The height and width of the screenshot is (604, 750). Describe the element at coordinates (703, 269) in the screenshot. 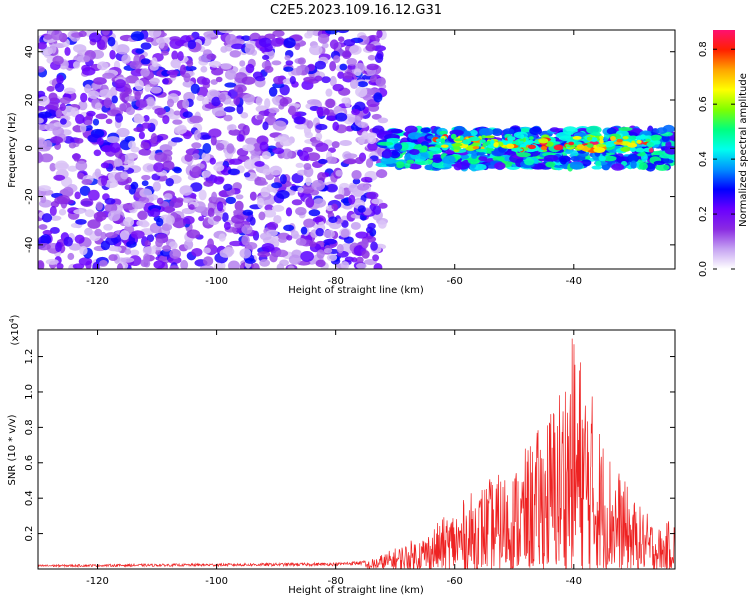

I see `colorbar-tick-label: 0.0` at that location.